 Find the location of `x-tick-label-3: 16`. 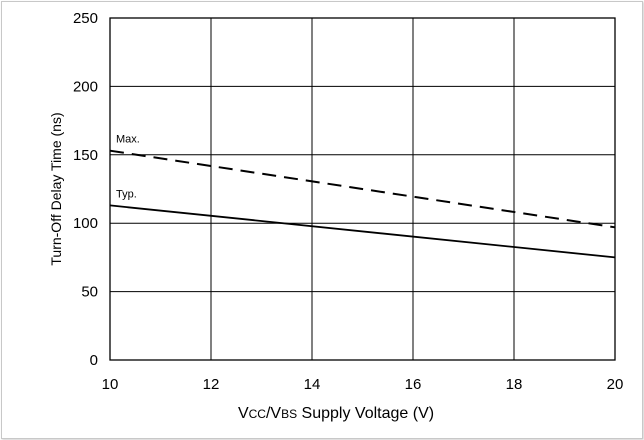

x-tick-label-3: 16 is located at coordinates (413, 384).